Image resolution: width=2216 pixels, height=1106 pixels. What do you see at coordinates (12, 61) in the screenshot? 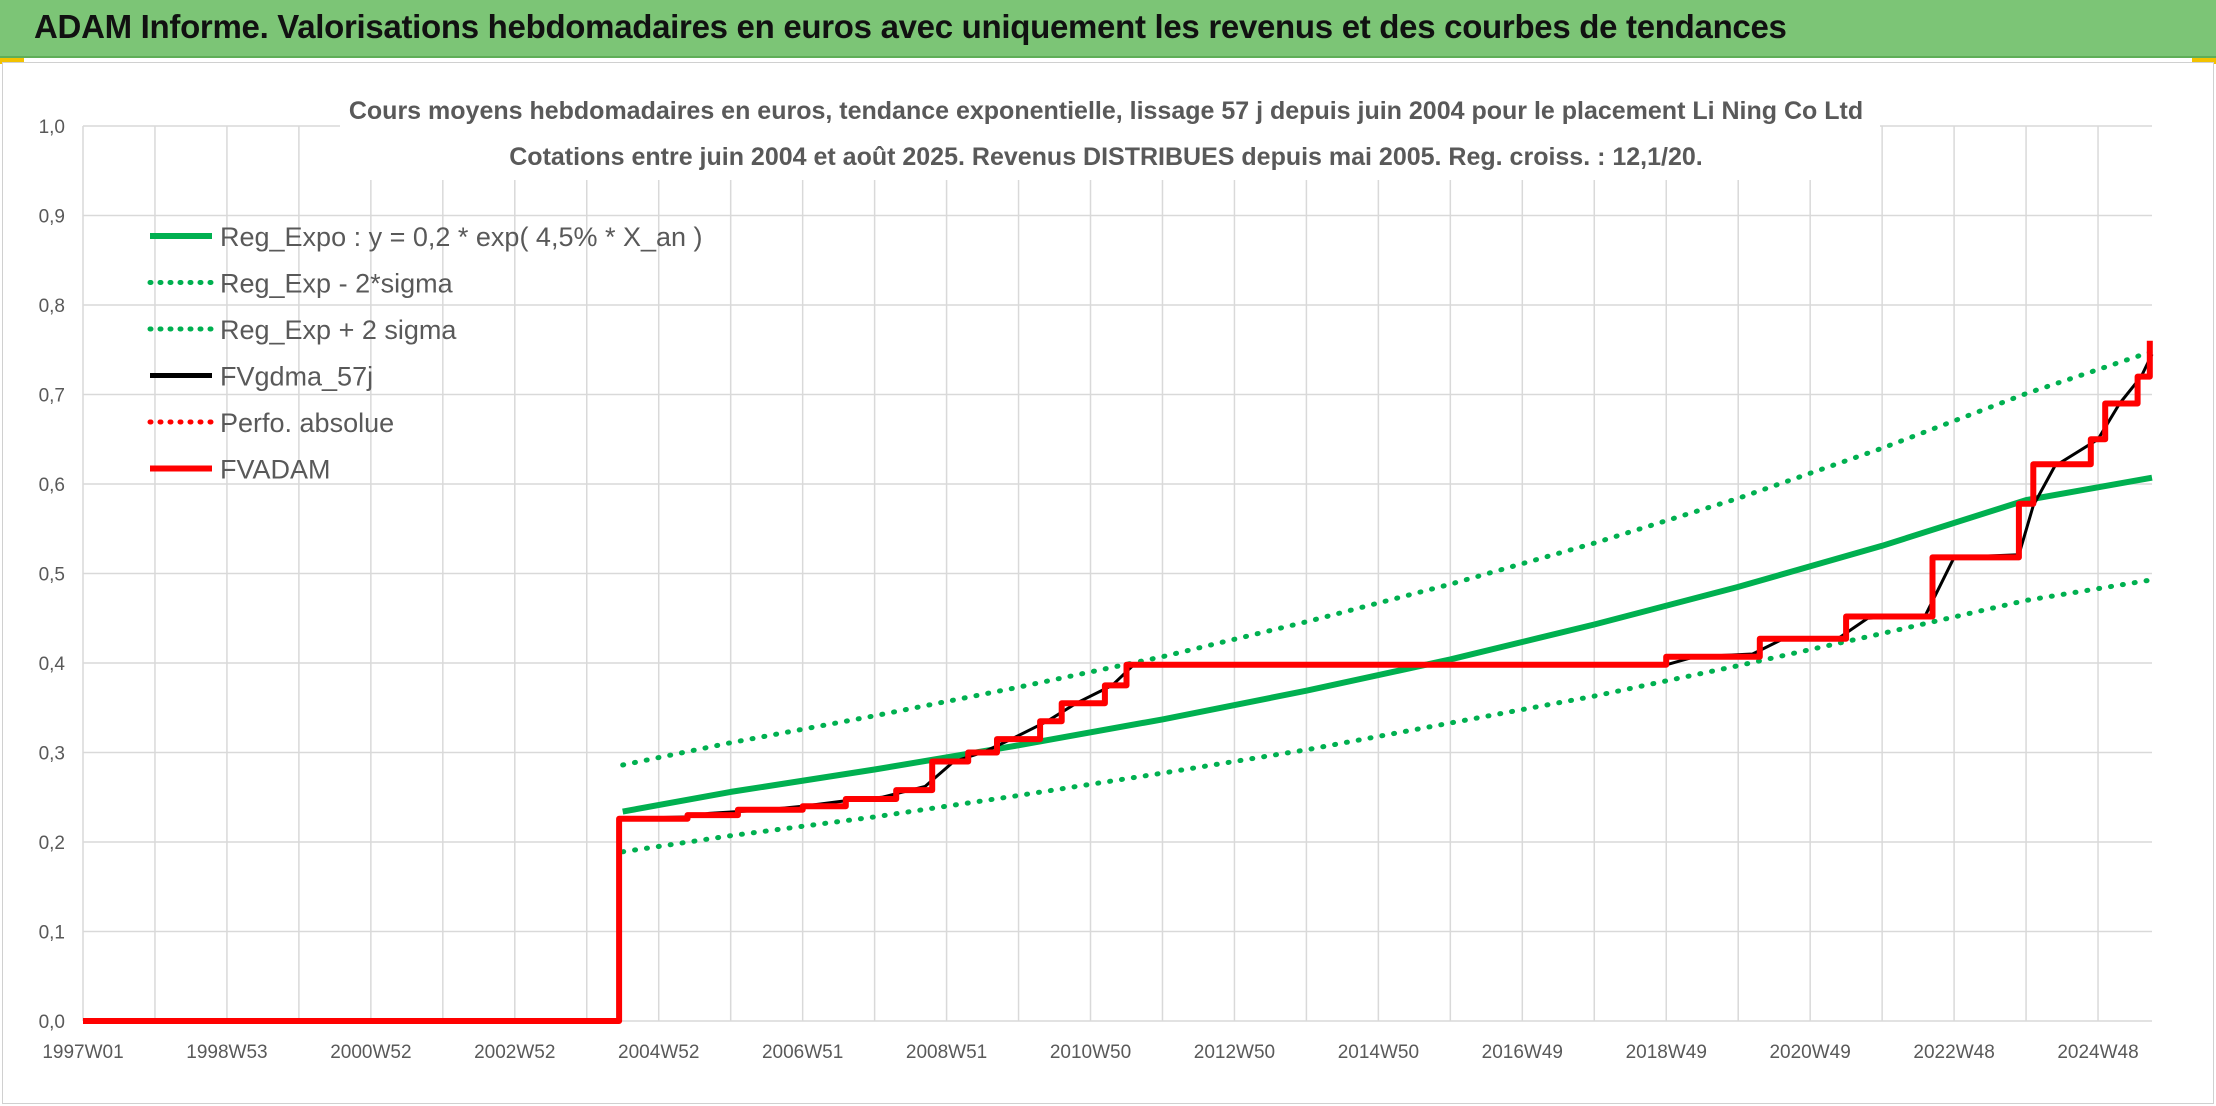
I see `banner-corner-left` at bounding box center [12, 61].